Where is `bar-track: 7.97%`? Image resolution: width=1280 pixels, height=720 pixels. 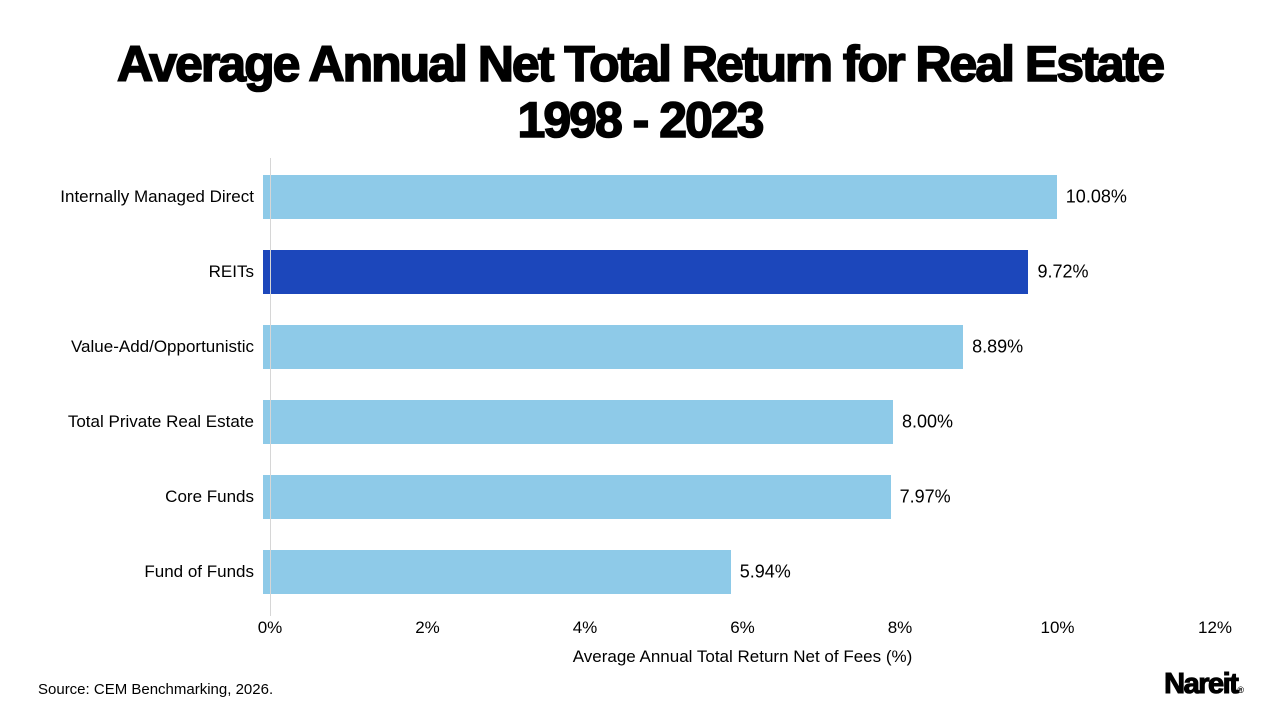
bar-track: 7.97% is located at coordinates (734, 497).